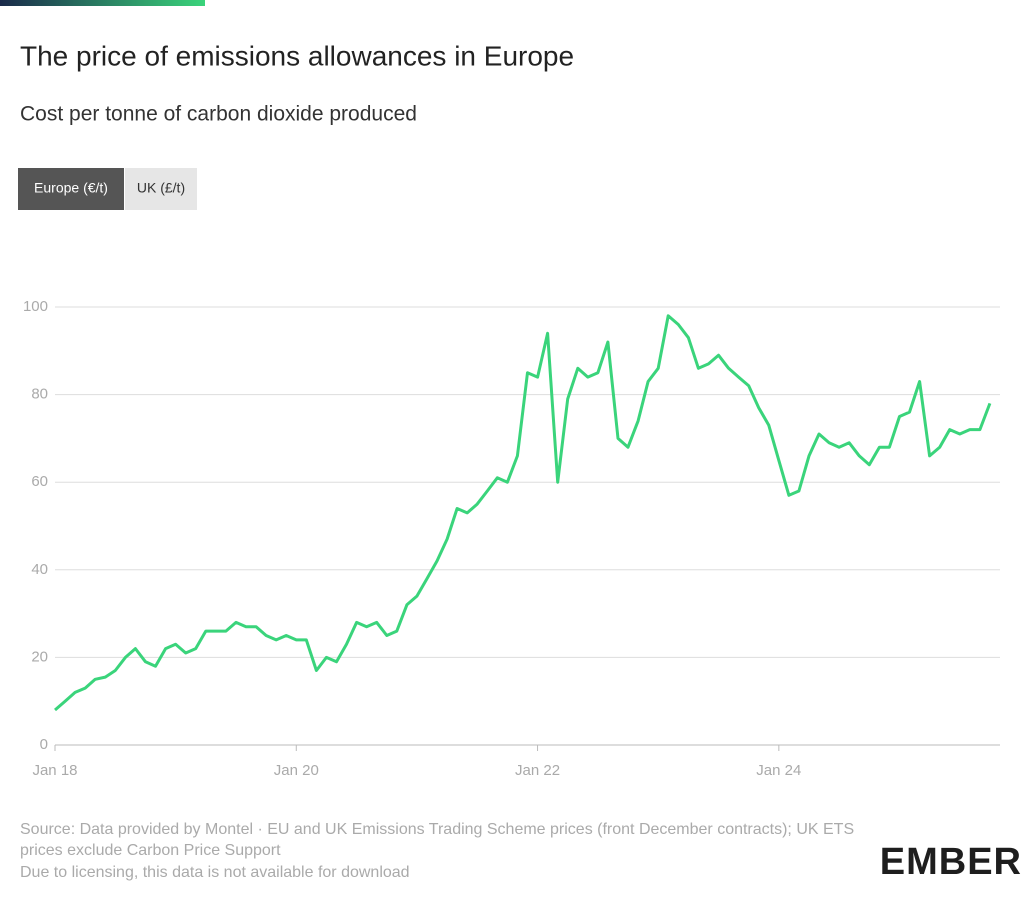 The height and width of the screenshot is (903, 1033). I want to click on tab-uk: UK (£/t), so click(161, 189).